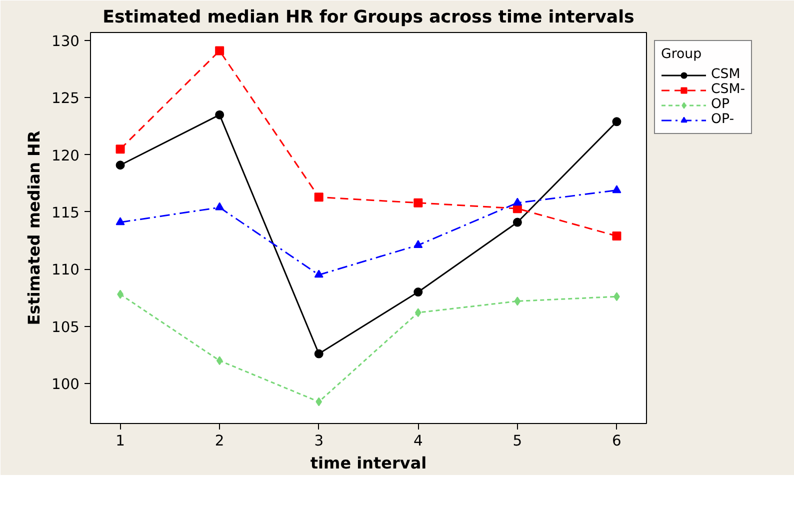 The width and height of the screenshot is (794, 530). What do you see at coordinates (728, 89) in the screenshot?
I see `legend-label: CSM-` at bounding box center [728, 89].